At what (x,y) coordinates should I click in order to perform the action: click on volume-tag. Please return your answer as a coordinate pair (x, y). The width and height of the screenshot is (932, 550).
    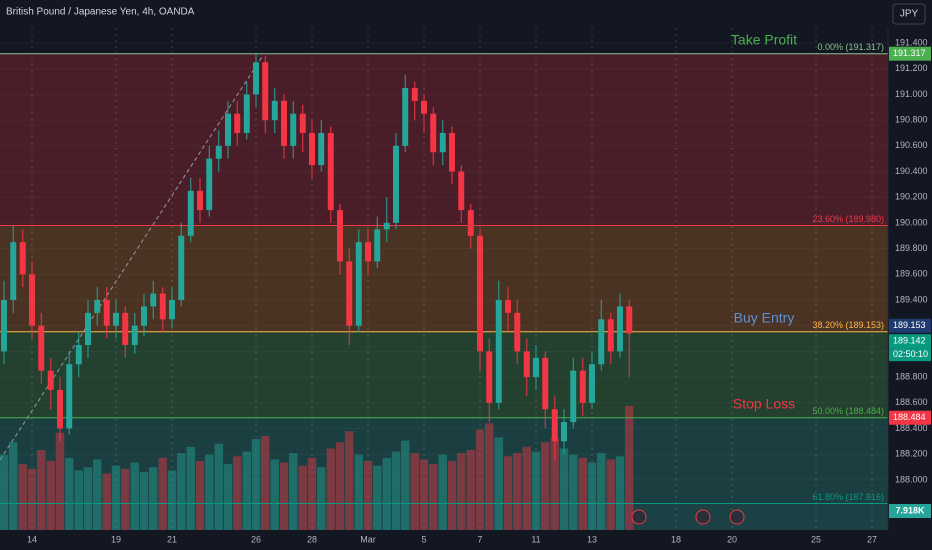
    Looking at the image, I should click on (910, 511).